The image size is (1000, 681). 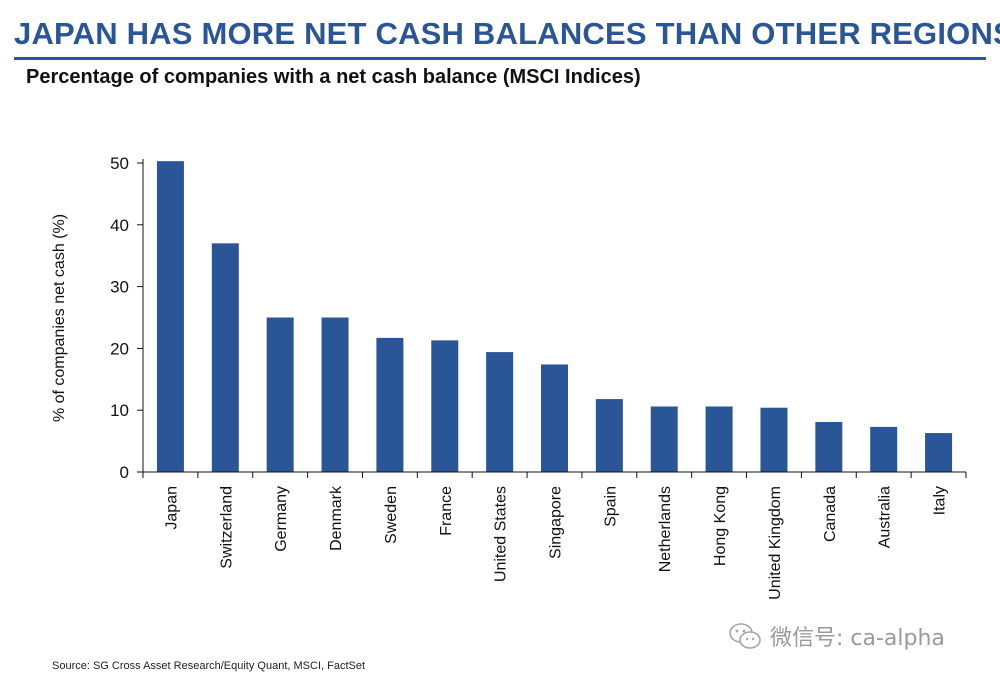 What do you see at coordinates (225, 357) in the screenshot?
I see `bar-switzerland` at bounding box center [225, 357].